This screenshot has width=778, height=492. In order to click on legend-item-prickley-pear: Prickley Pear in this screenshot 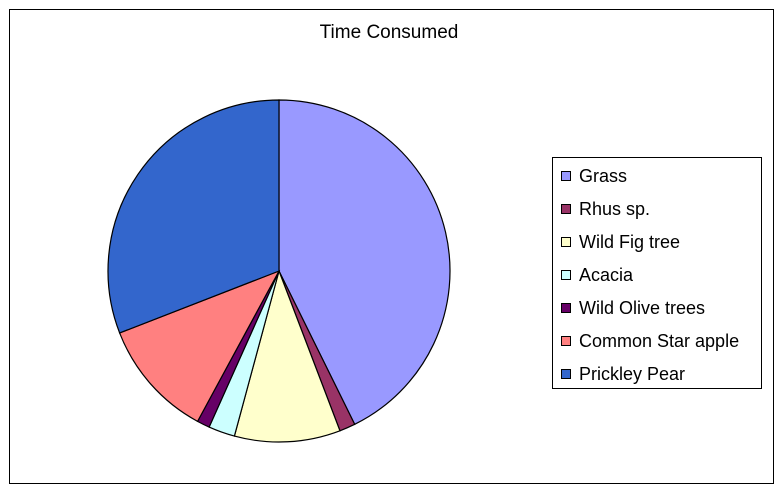, I will do `click(623, 374)`.